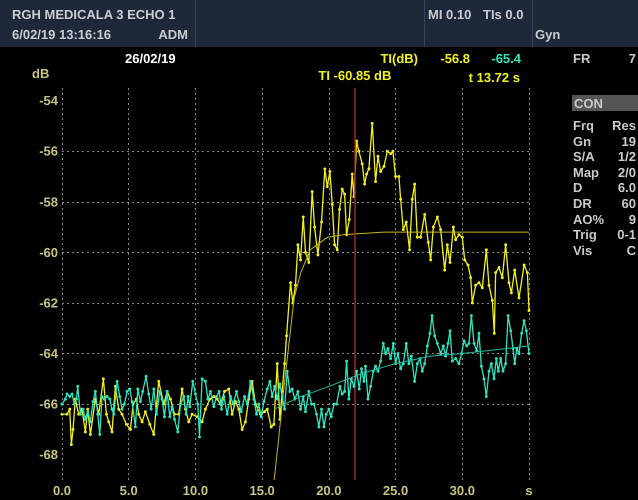 The height and width of the screenshot is (500, 638). What do you see at coordinates (48, 454) in the screenshot?
I see `y-tick-label: -68` at bounding box center [48, 454].